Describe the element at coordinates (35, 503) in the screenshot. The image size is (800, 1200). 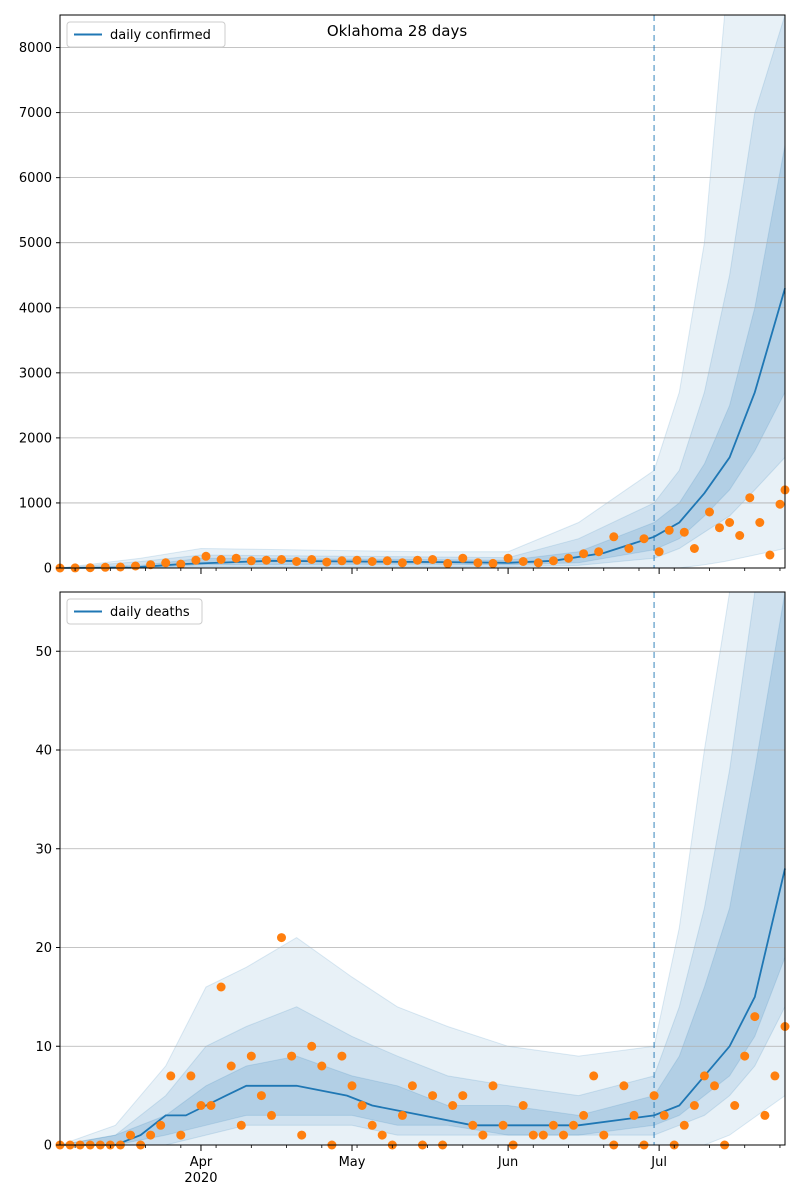
I see `confirmed-y-tick-label: 1000` at that location.